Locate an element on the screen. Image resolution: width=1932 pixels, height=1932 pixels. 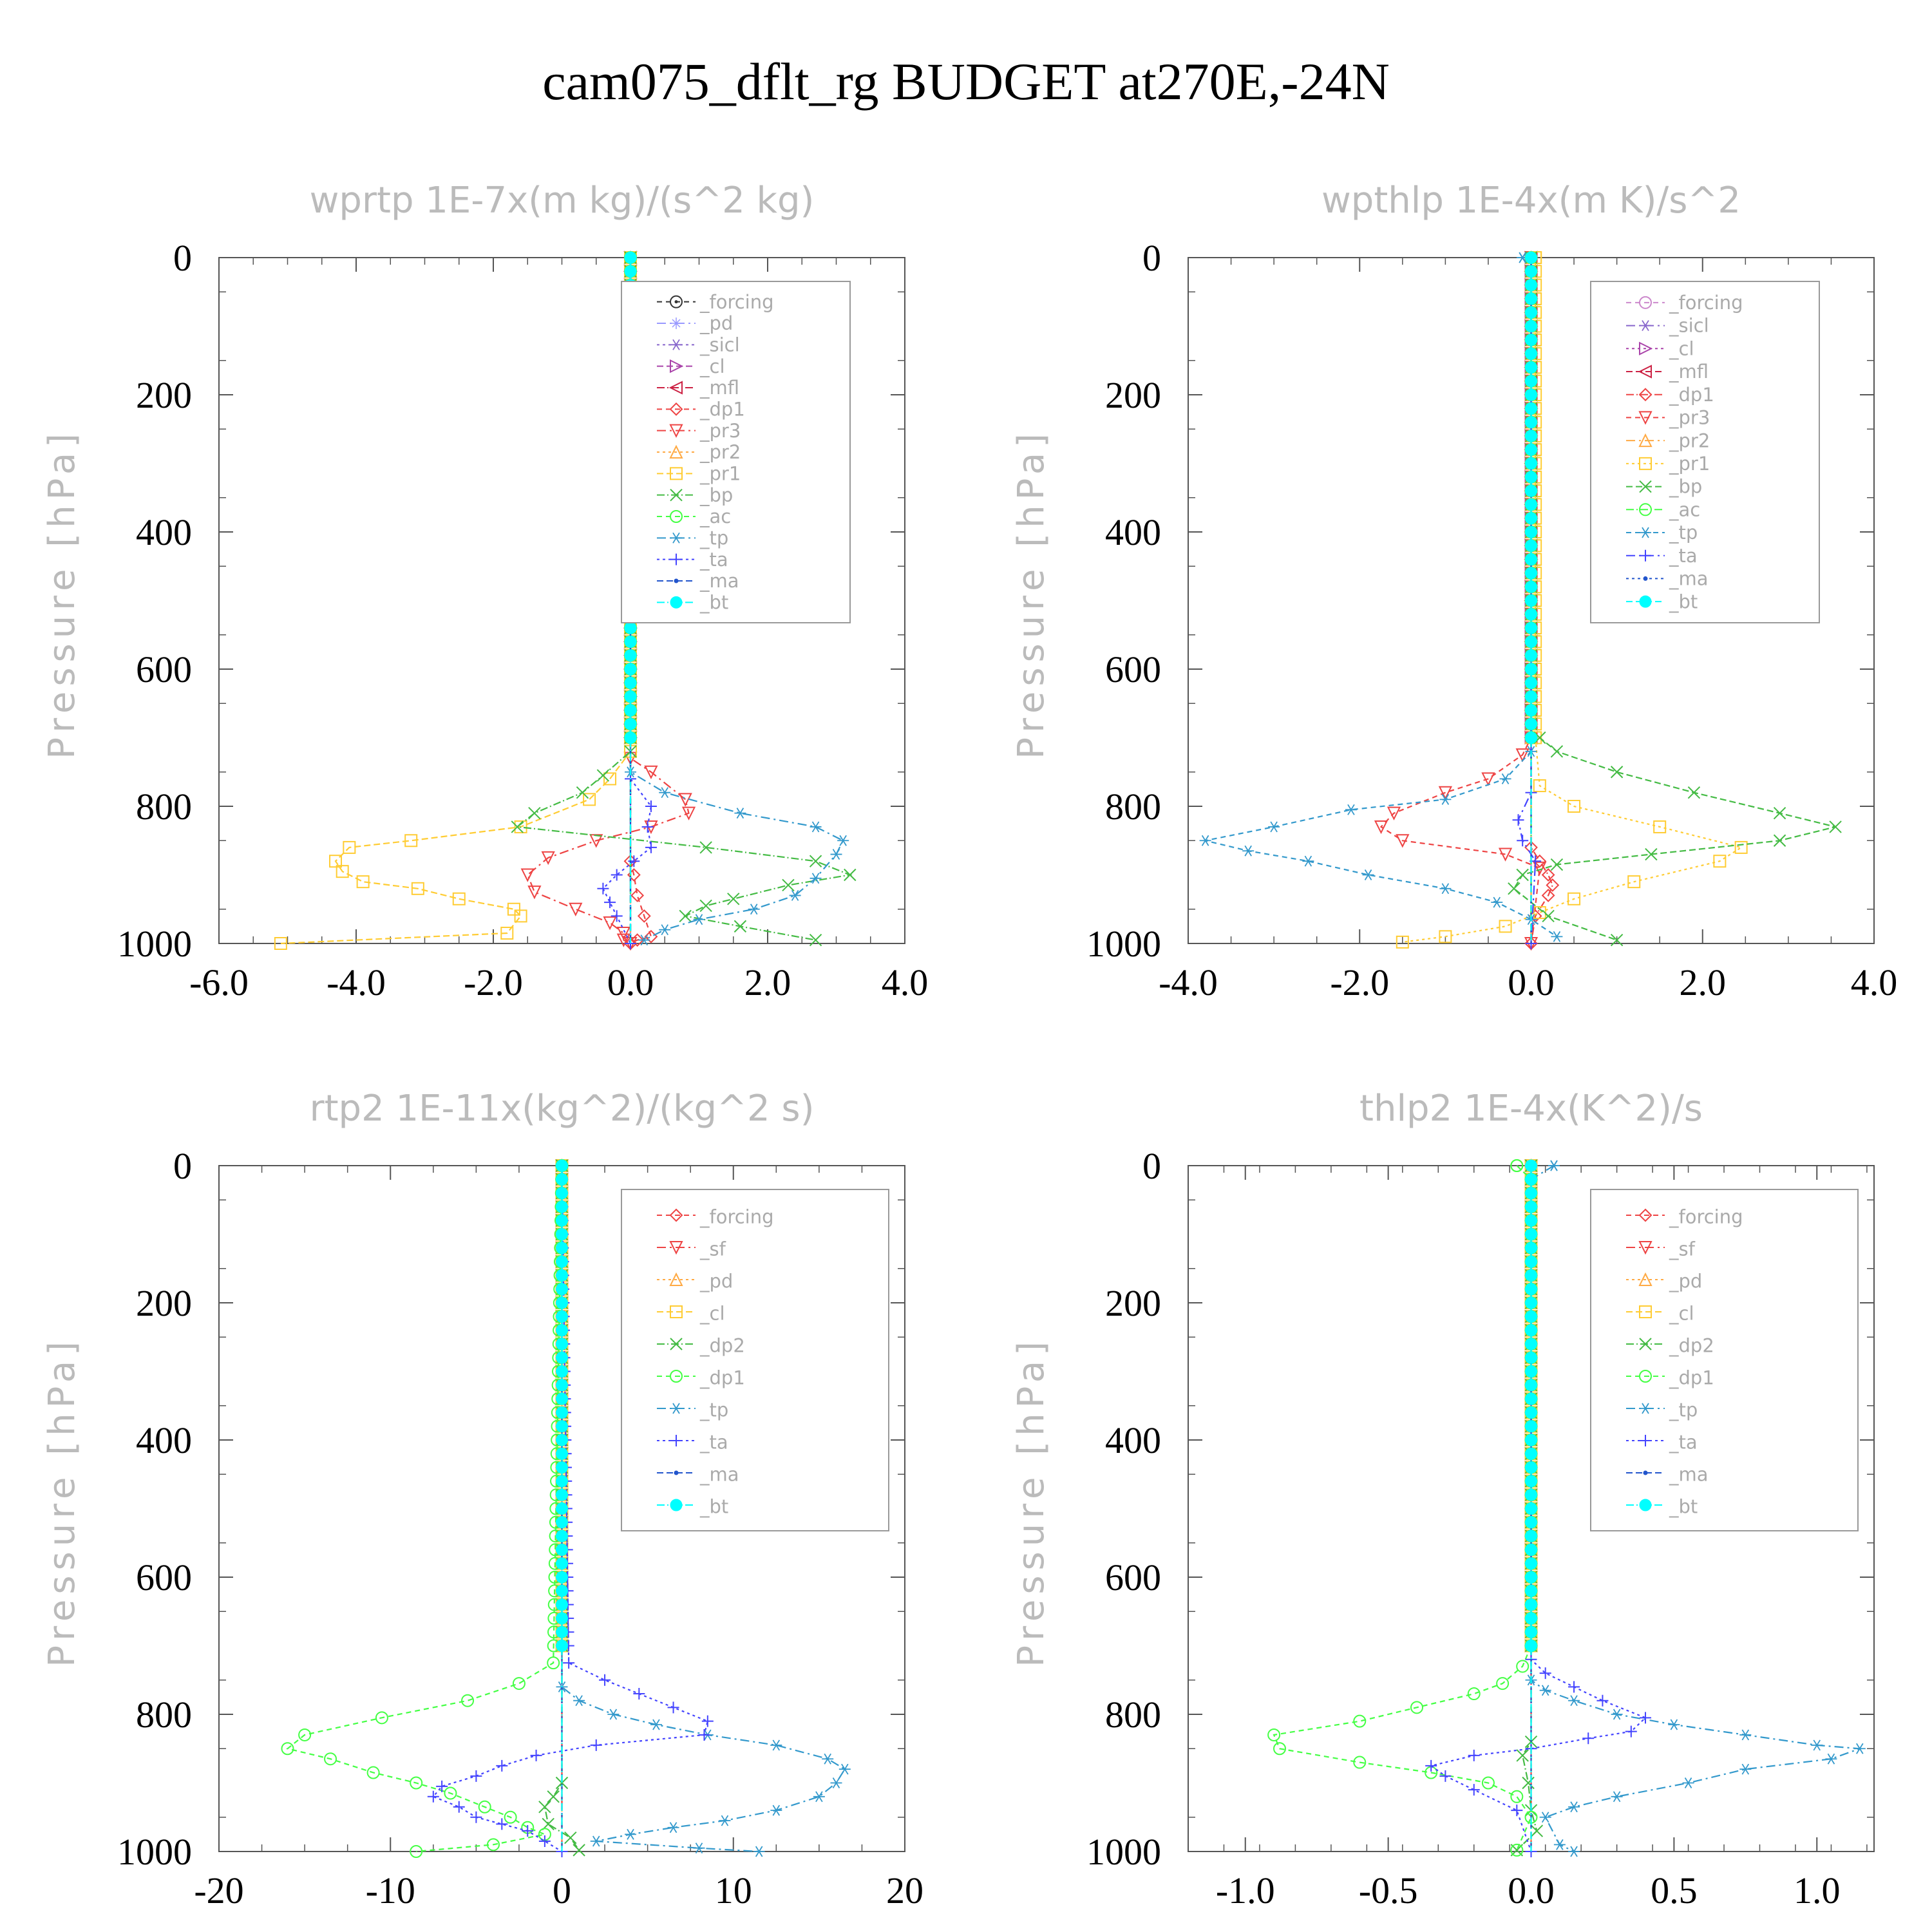
legend-item: _cl is located at coordinates (1660, 1314).